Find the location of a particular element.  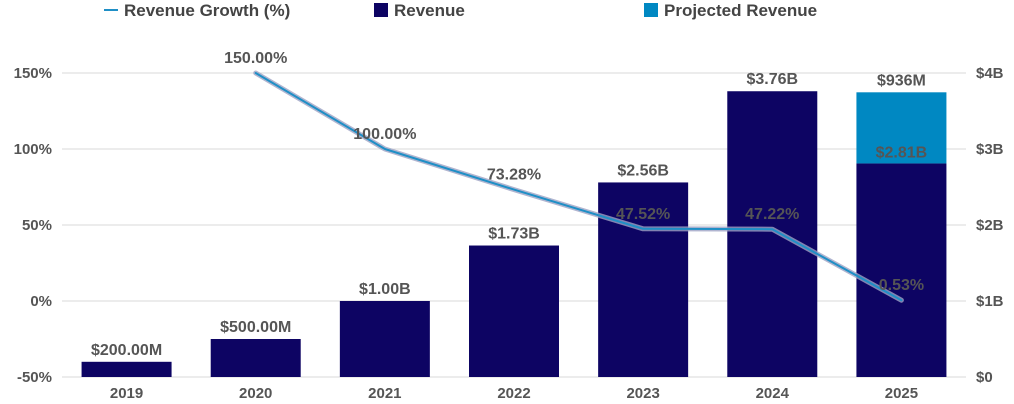

right-tick-label: $3B is located at coordinates (990, 149).